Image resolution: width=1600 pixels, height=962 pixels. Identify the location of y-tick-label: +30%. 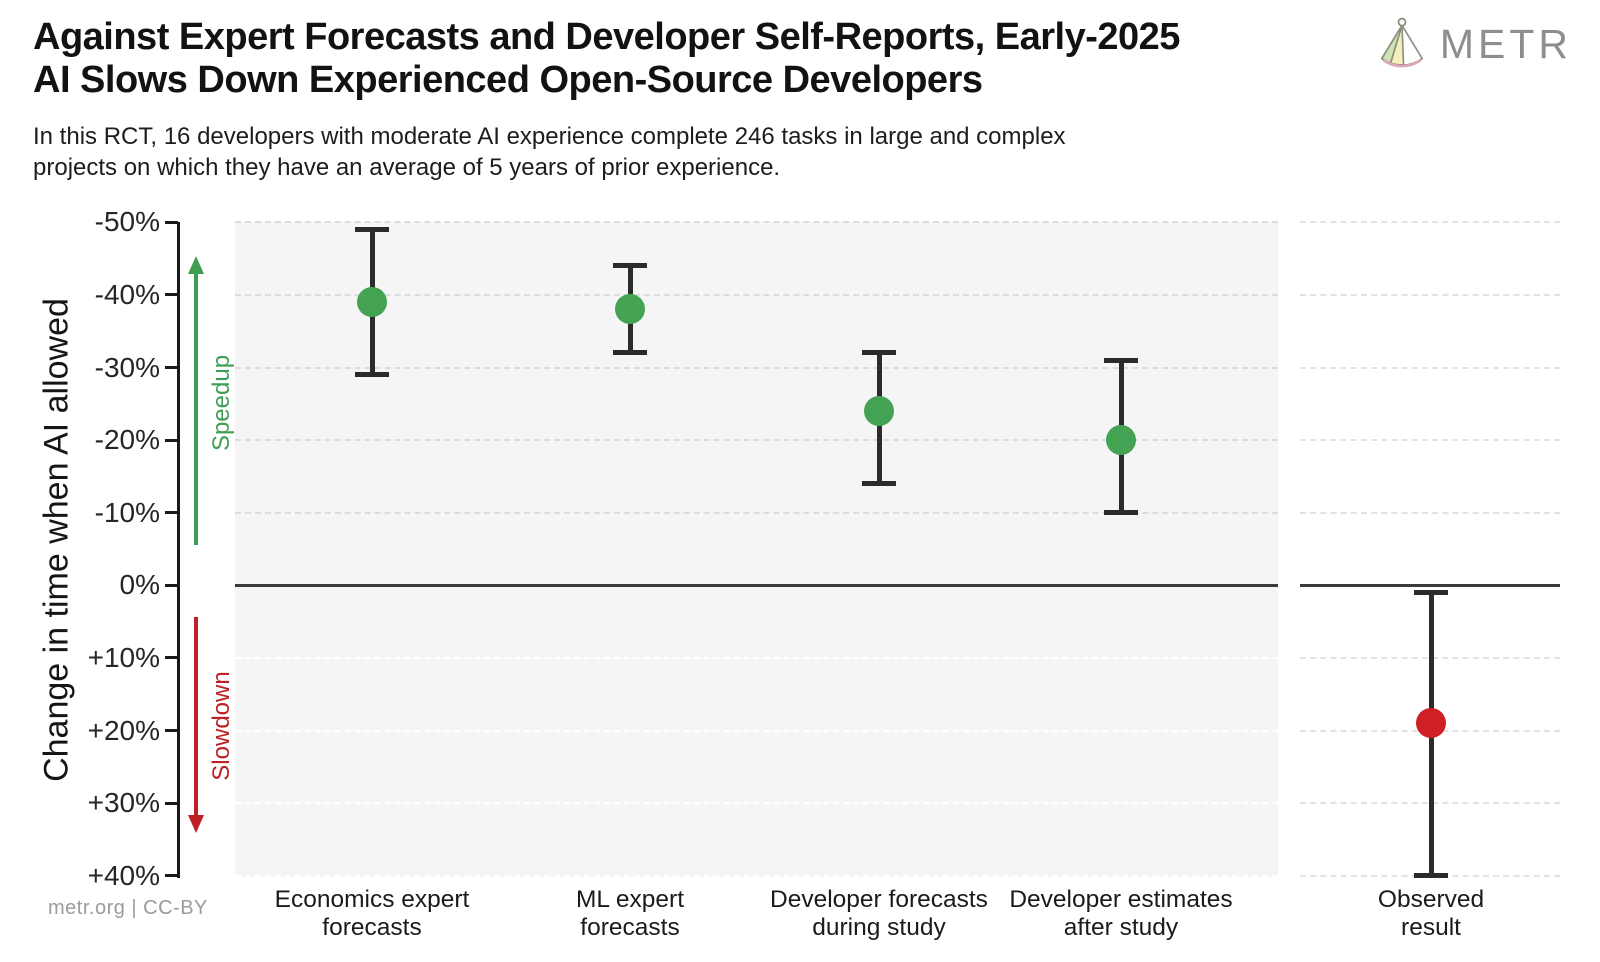
(123, 803).